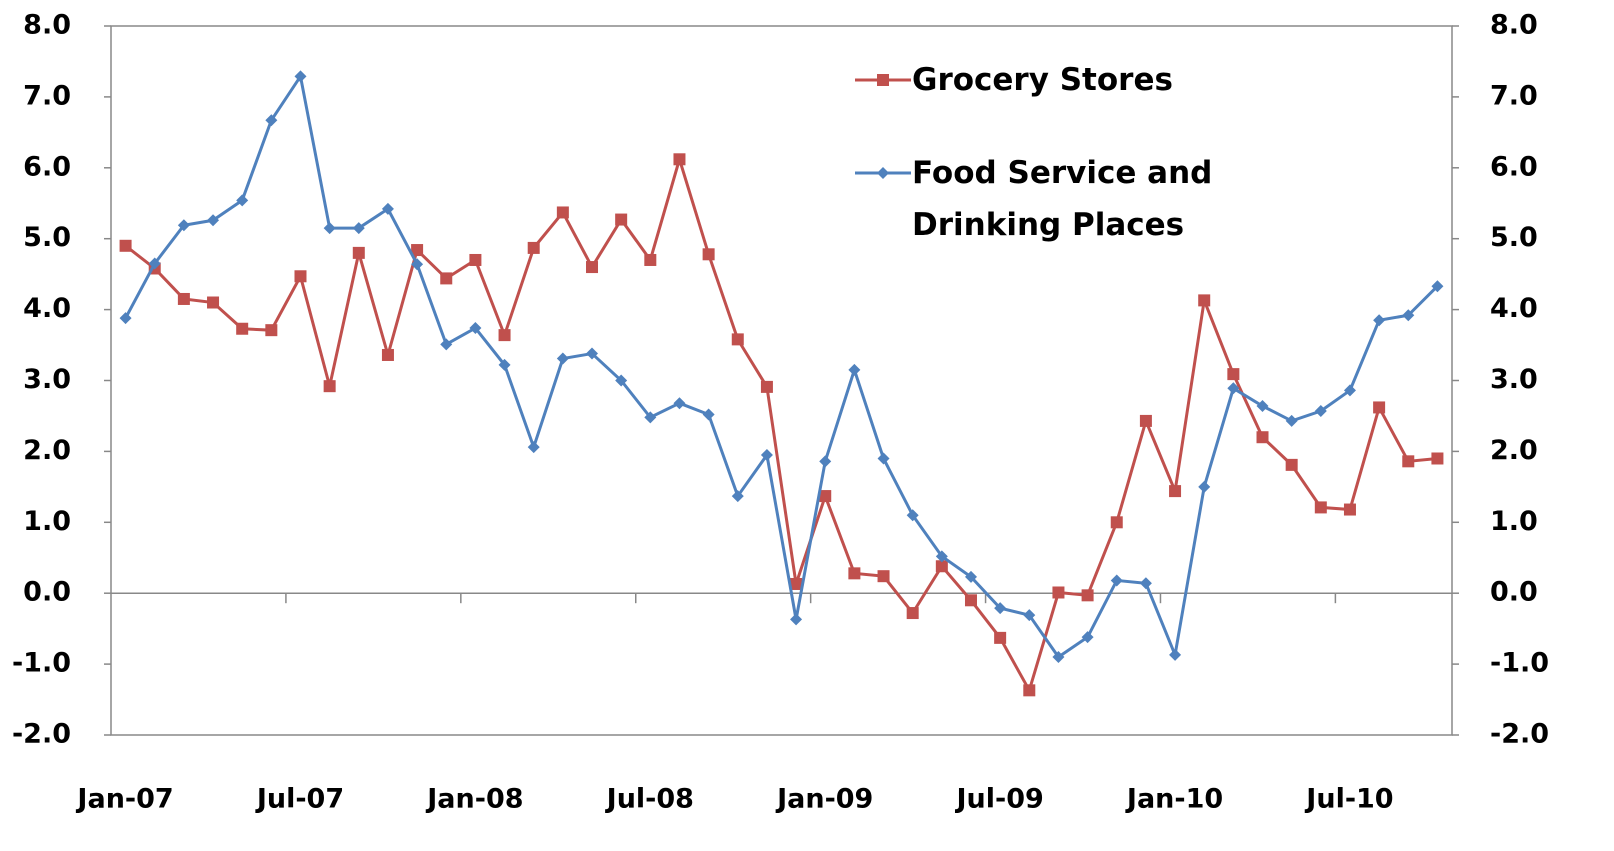 Image resolution: width=1614 pixels, height=851 pixels. What do you see at coordinates (1514, 450) in the screenshot?
I see `y2-tick-label: 2.0` at bounding box center [1514, 450].